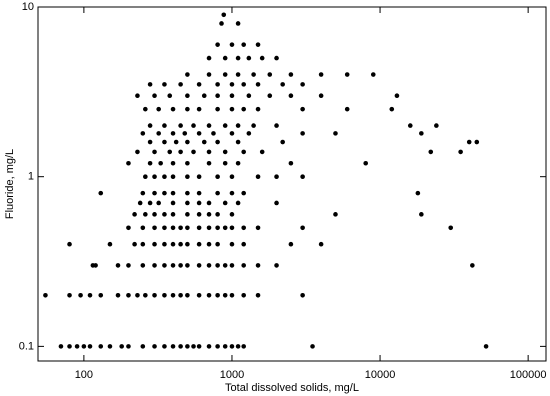 The width and height of the screenshot is (550, 396). What do you see at coordinates (31, 177) in the screenshot?
I see `y-tick-label: 1` at bounding box center [31, 177].